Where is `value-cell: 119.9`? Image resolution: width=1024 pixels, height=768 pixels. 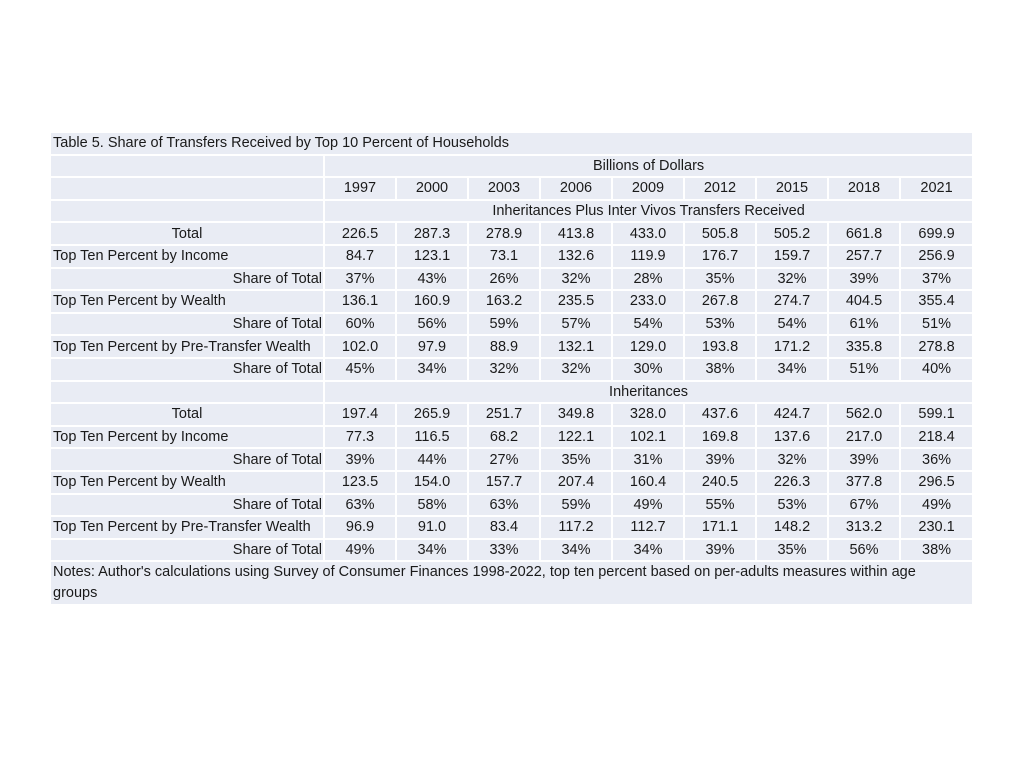
value-cell: 119.9 is located at coordinates (648, 256).